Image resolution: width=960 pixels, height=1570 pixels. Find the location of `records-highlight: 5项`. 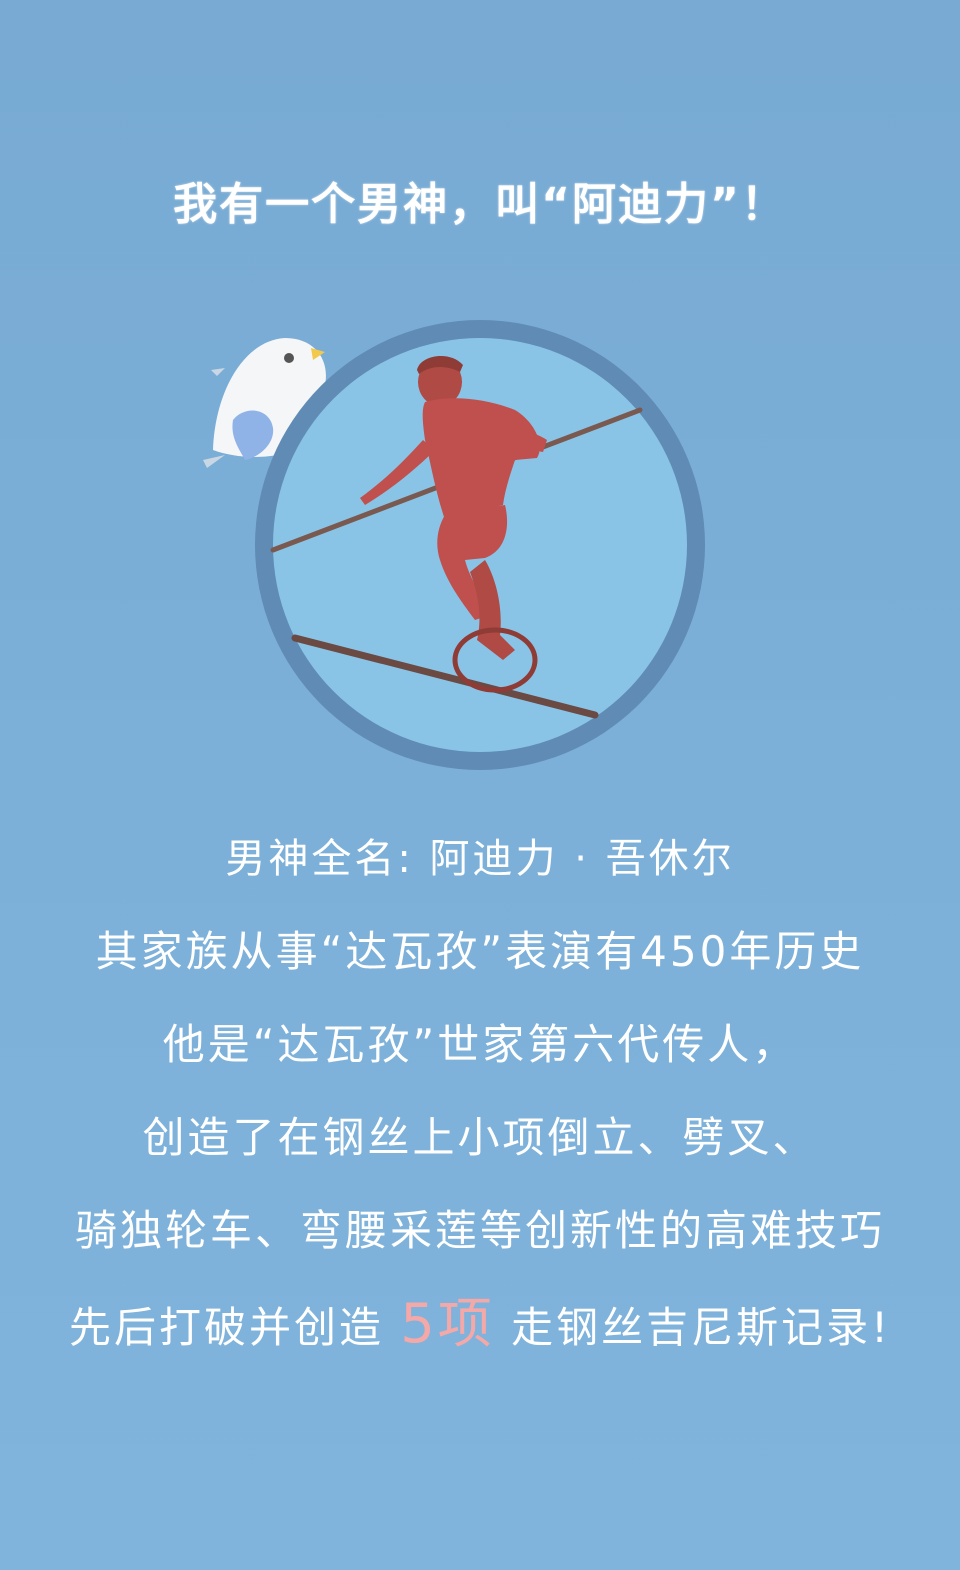

records-highlight: 5项 is located at coordinates (447, 1323).